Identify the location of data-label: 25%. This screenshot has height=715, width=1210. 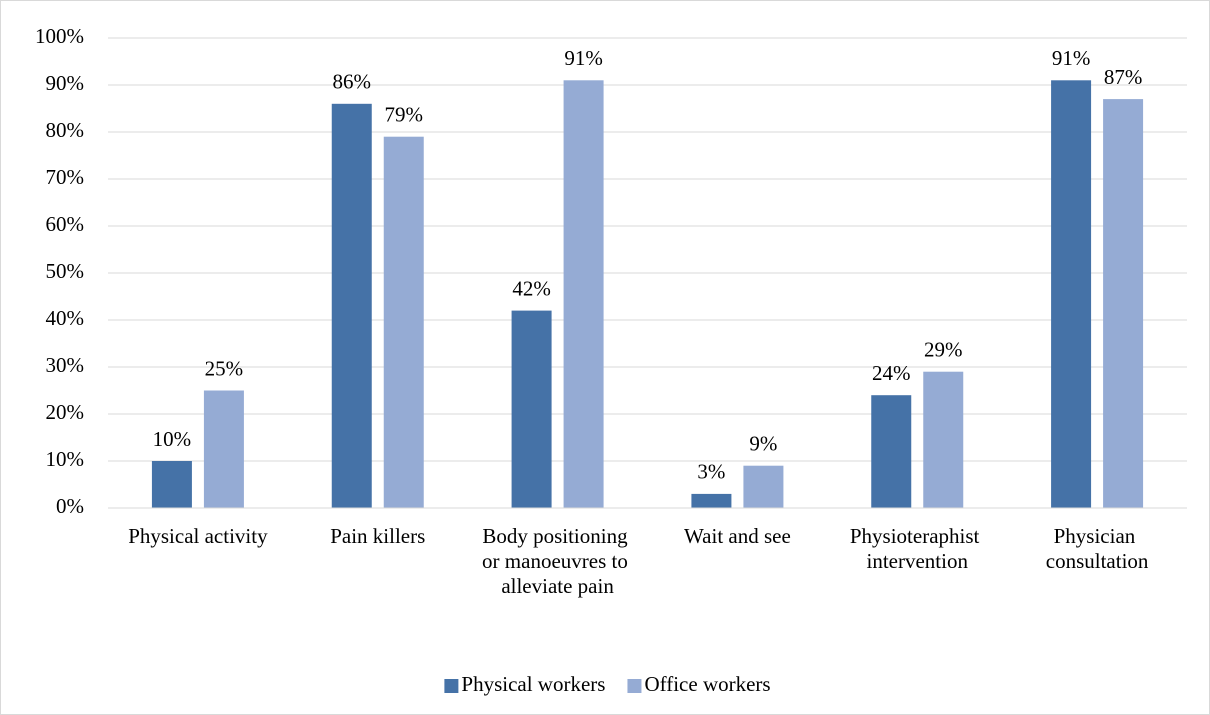
(224, 368).